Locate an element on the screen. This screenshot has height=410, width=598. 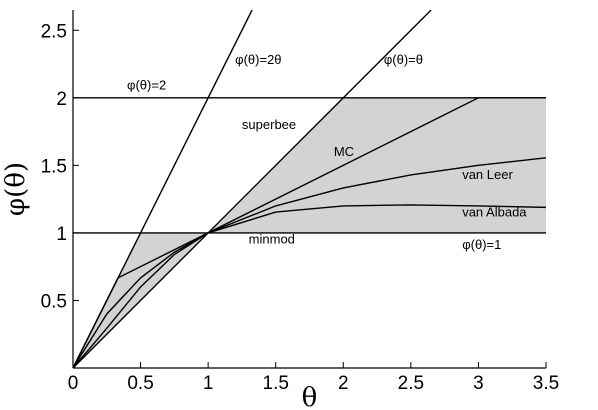
x-tick-label: 0.5 is located at coordinates (140, 383).